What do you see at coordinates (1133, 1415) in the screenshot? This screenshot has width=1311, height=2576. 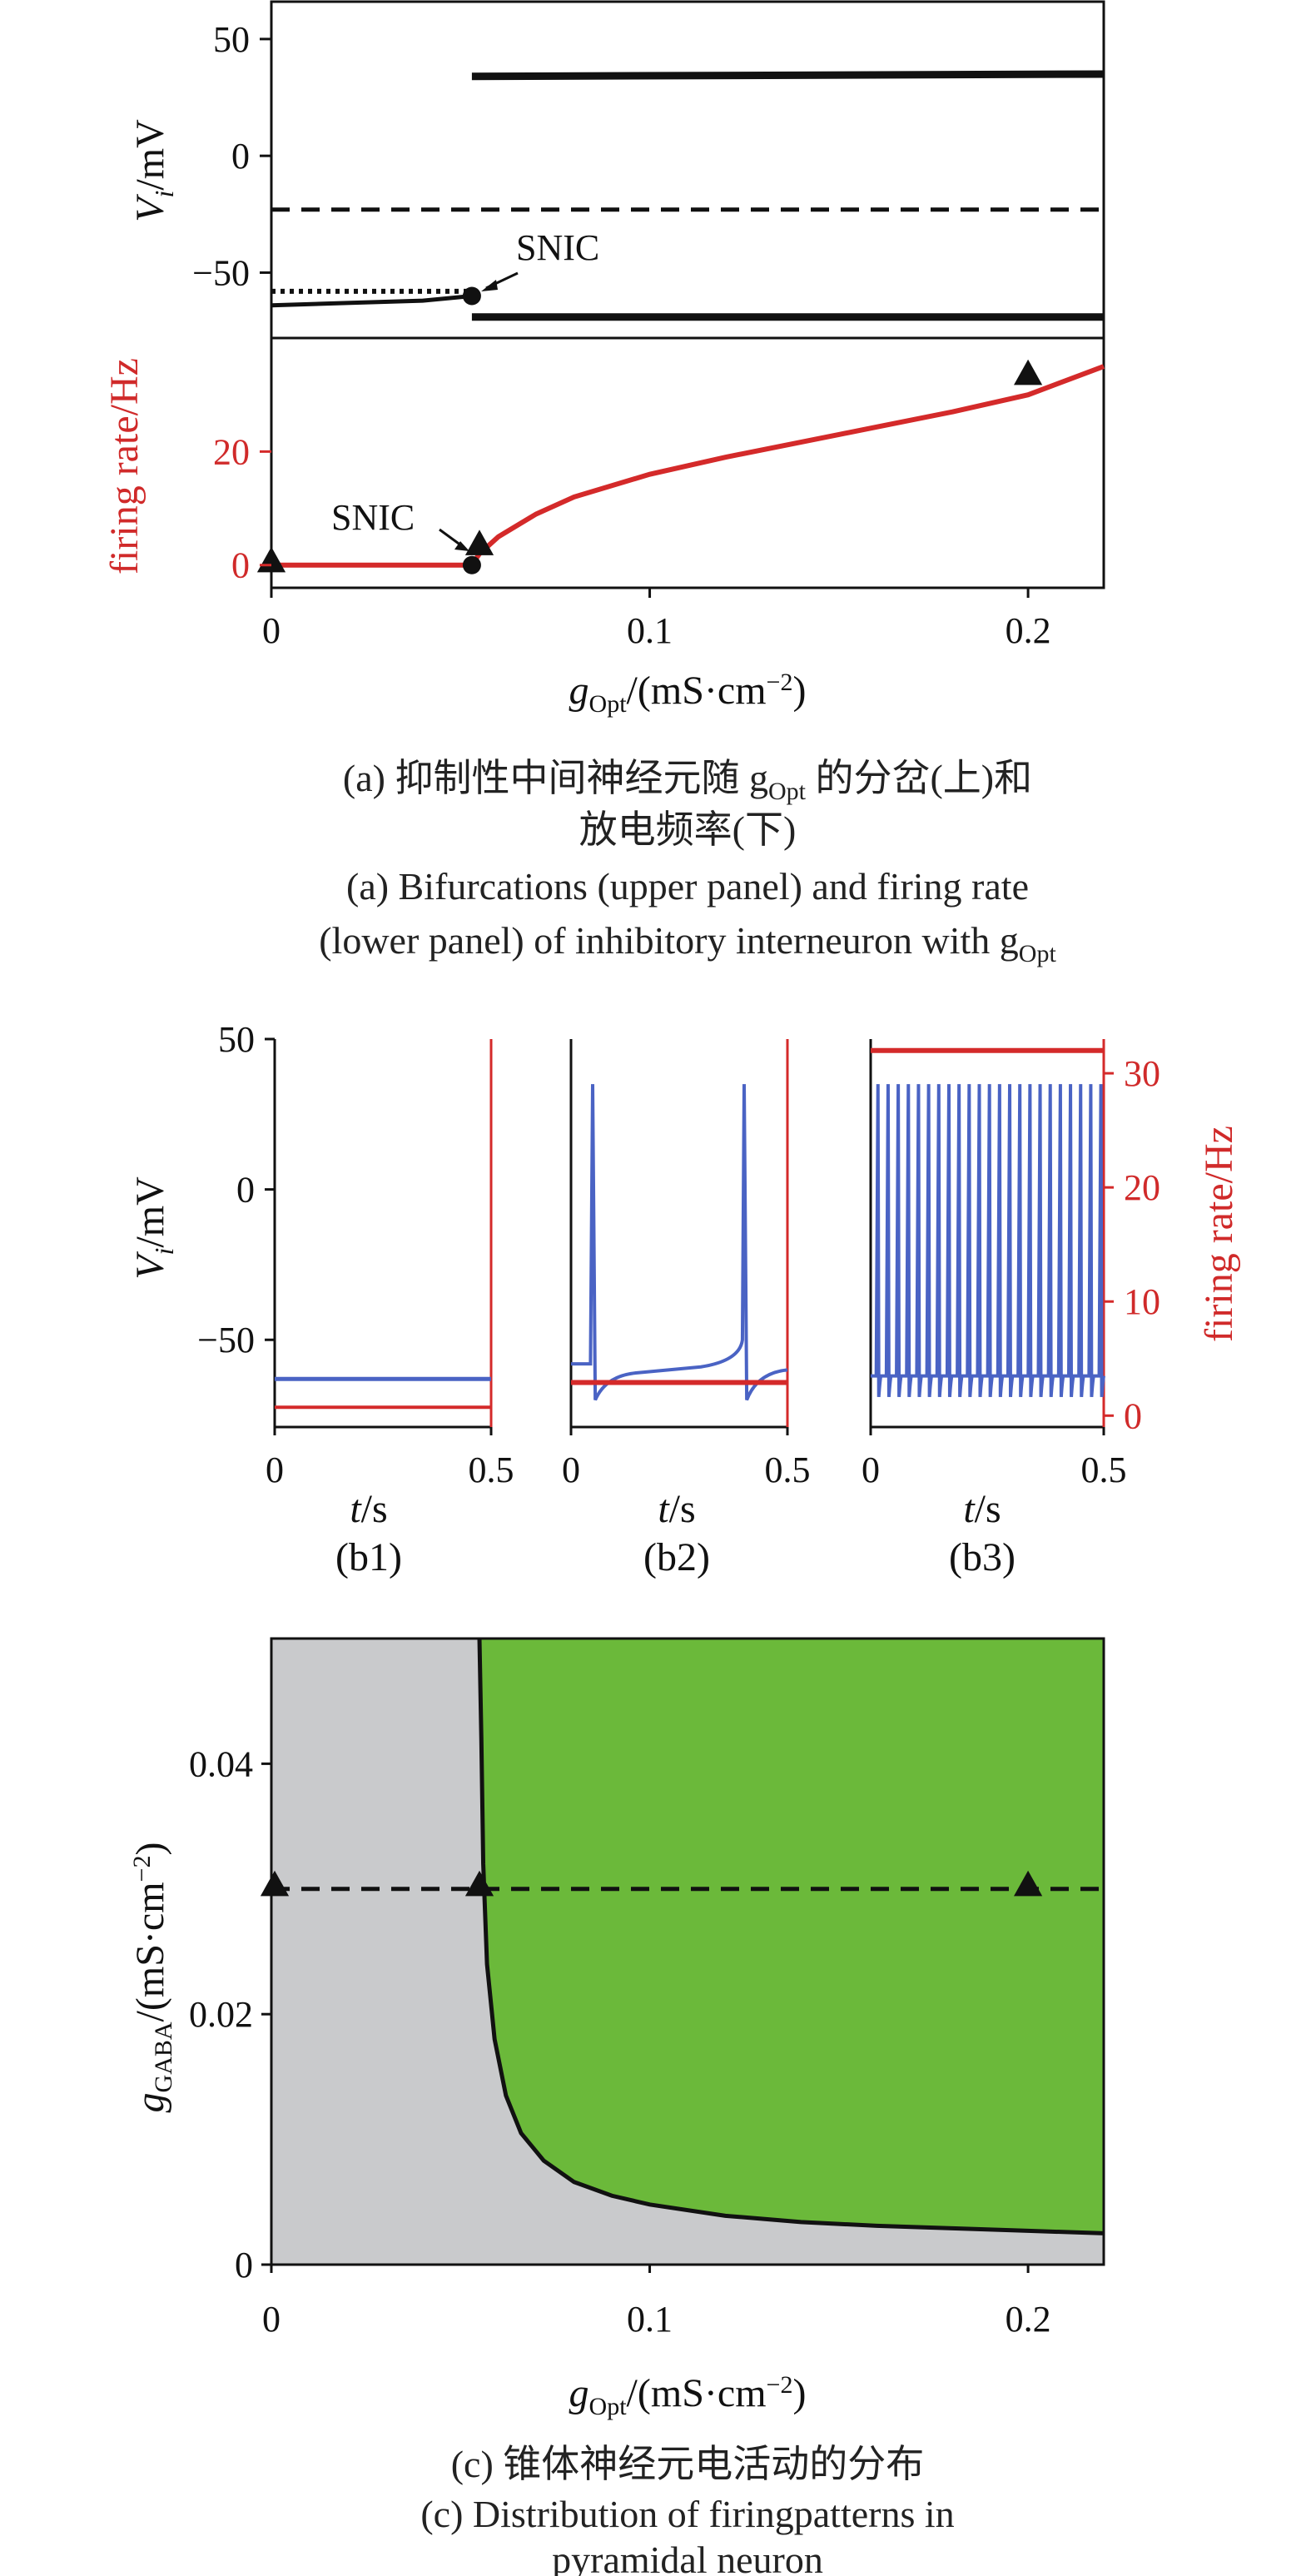 I see `b3-right-ytick-label: 0` at bounding box center [1133, 1415].